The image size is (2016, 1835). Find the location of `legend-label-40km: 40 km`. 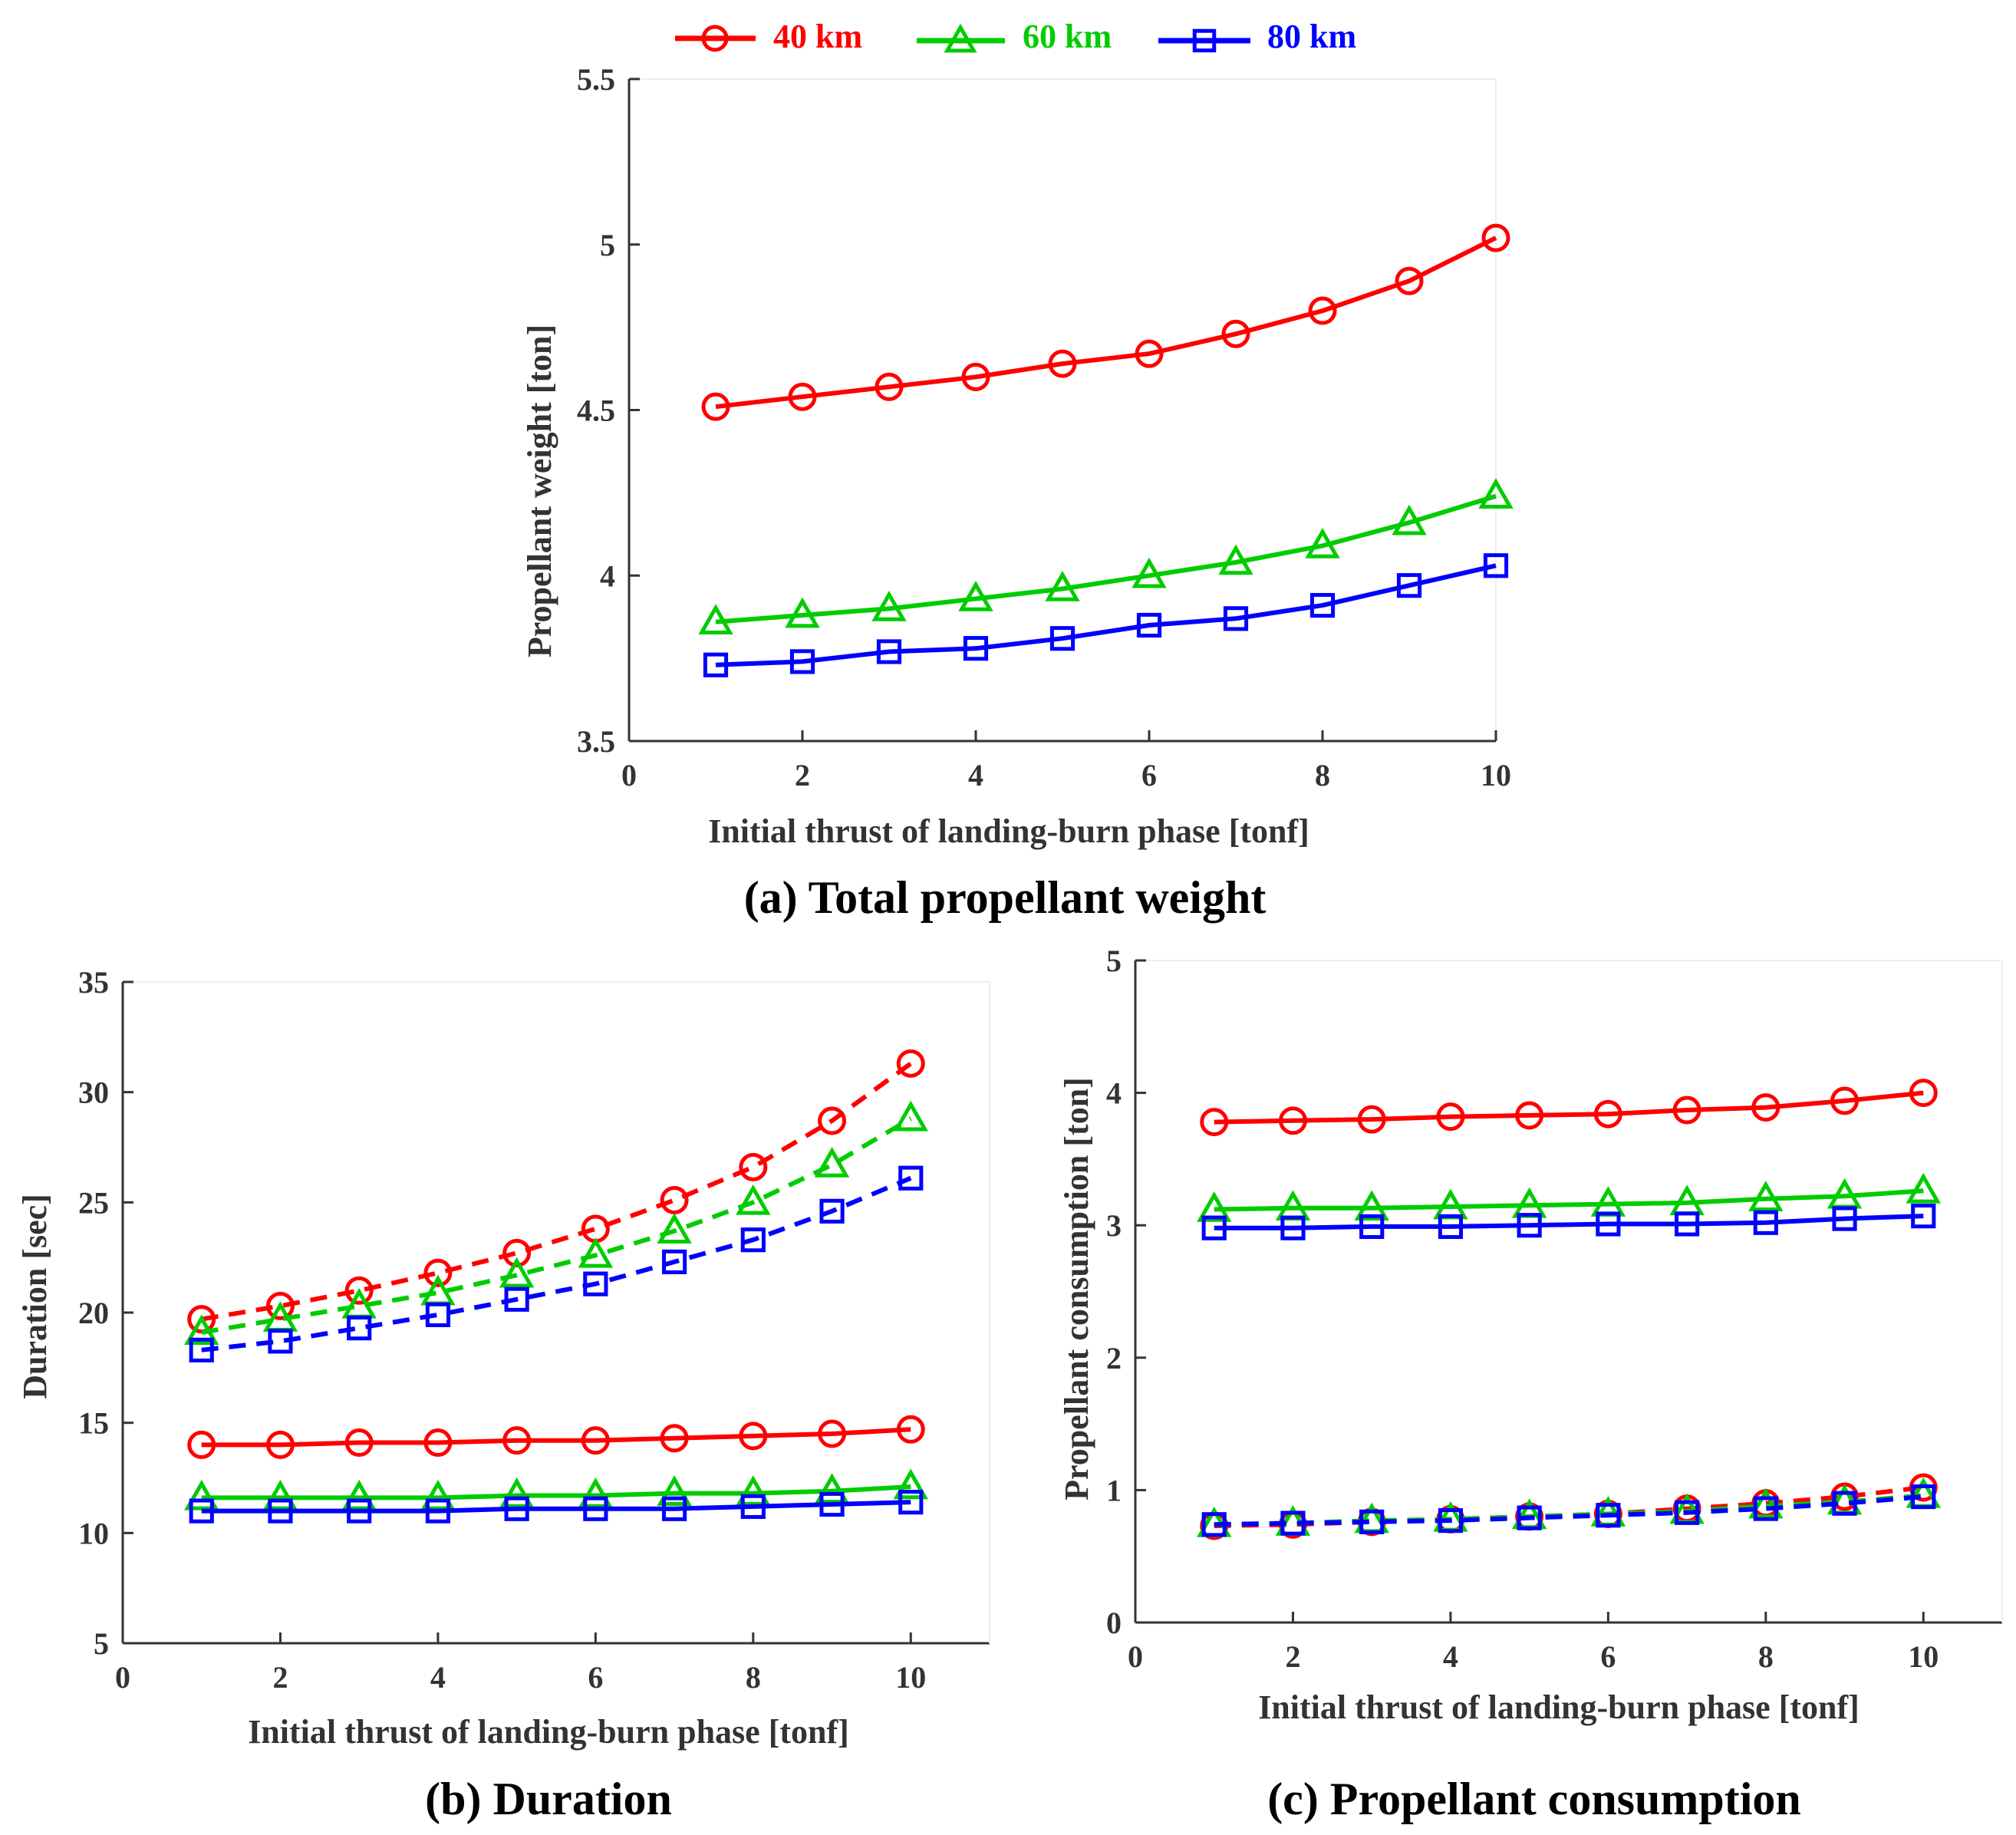

legend-label-40km: 40 km is located at coordinates (817, 36).